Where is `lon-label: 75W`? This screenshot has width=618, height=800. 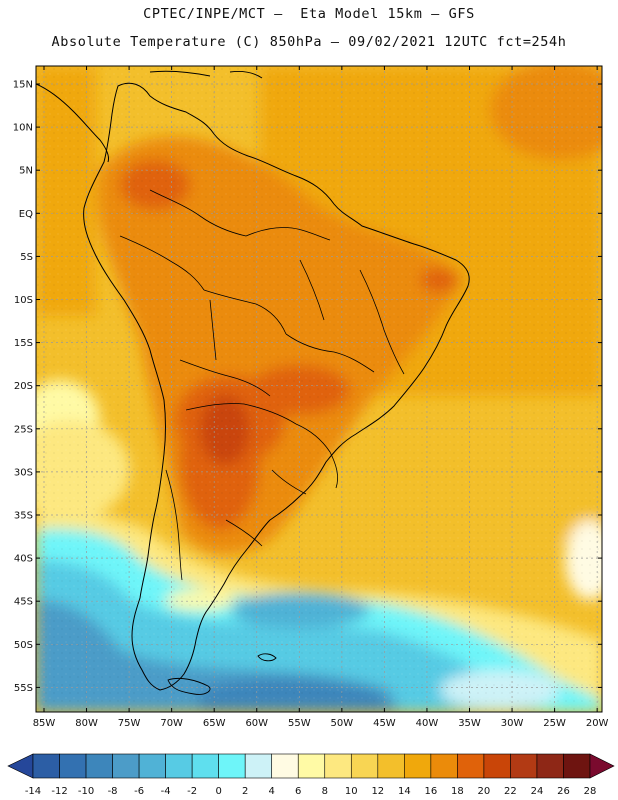 lon-label: 75W is located at coordinates (129, 723).